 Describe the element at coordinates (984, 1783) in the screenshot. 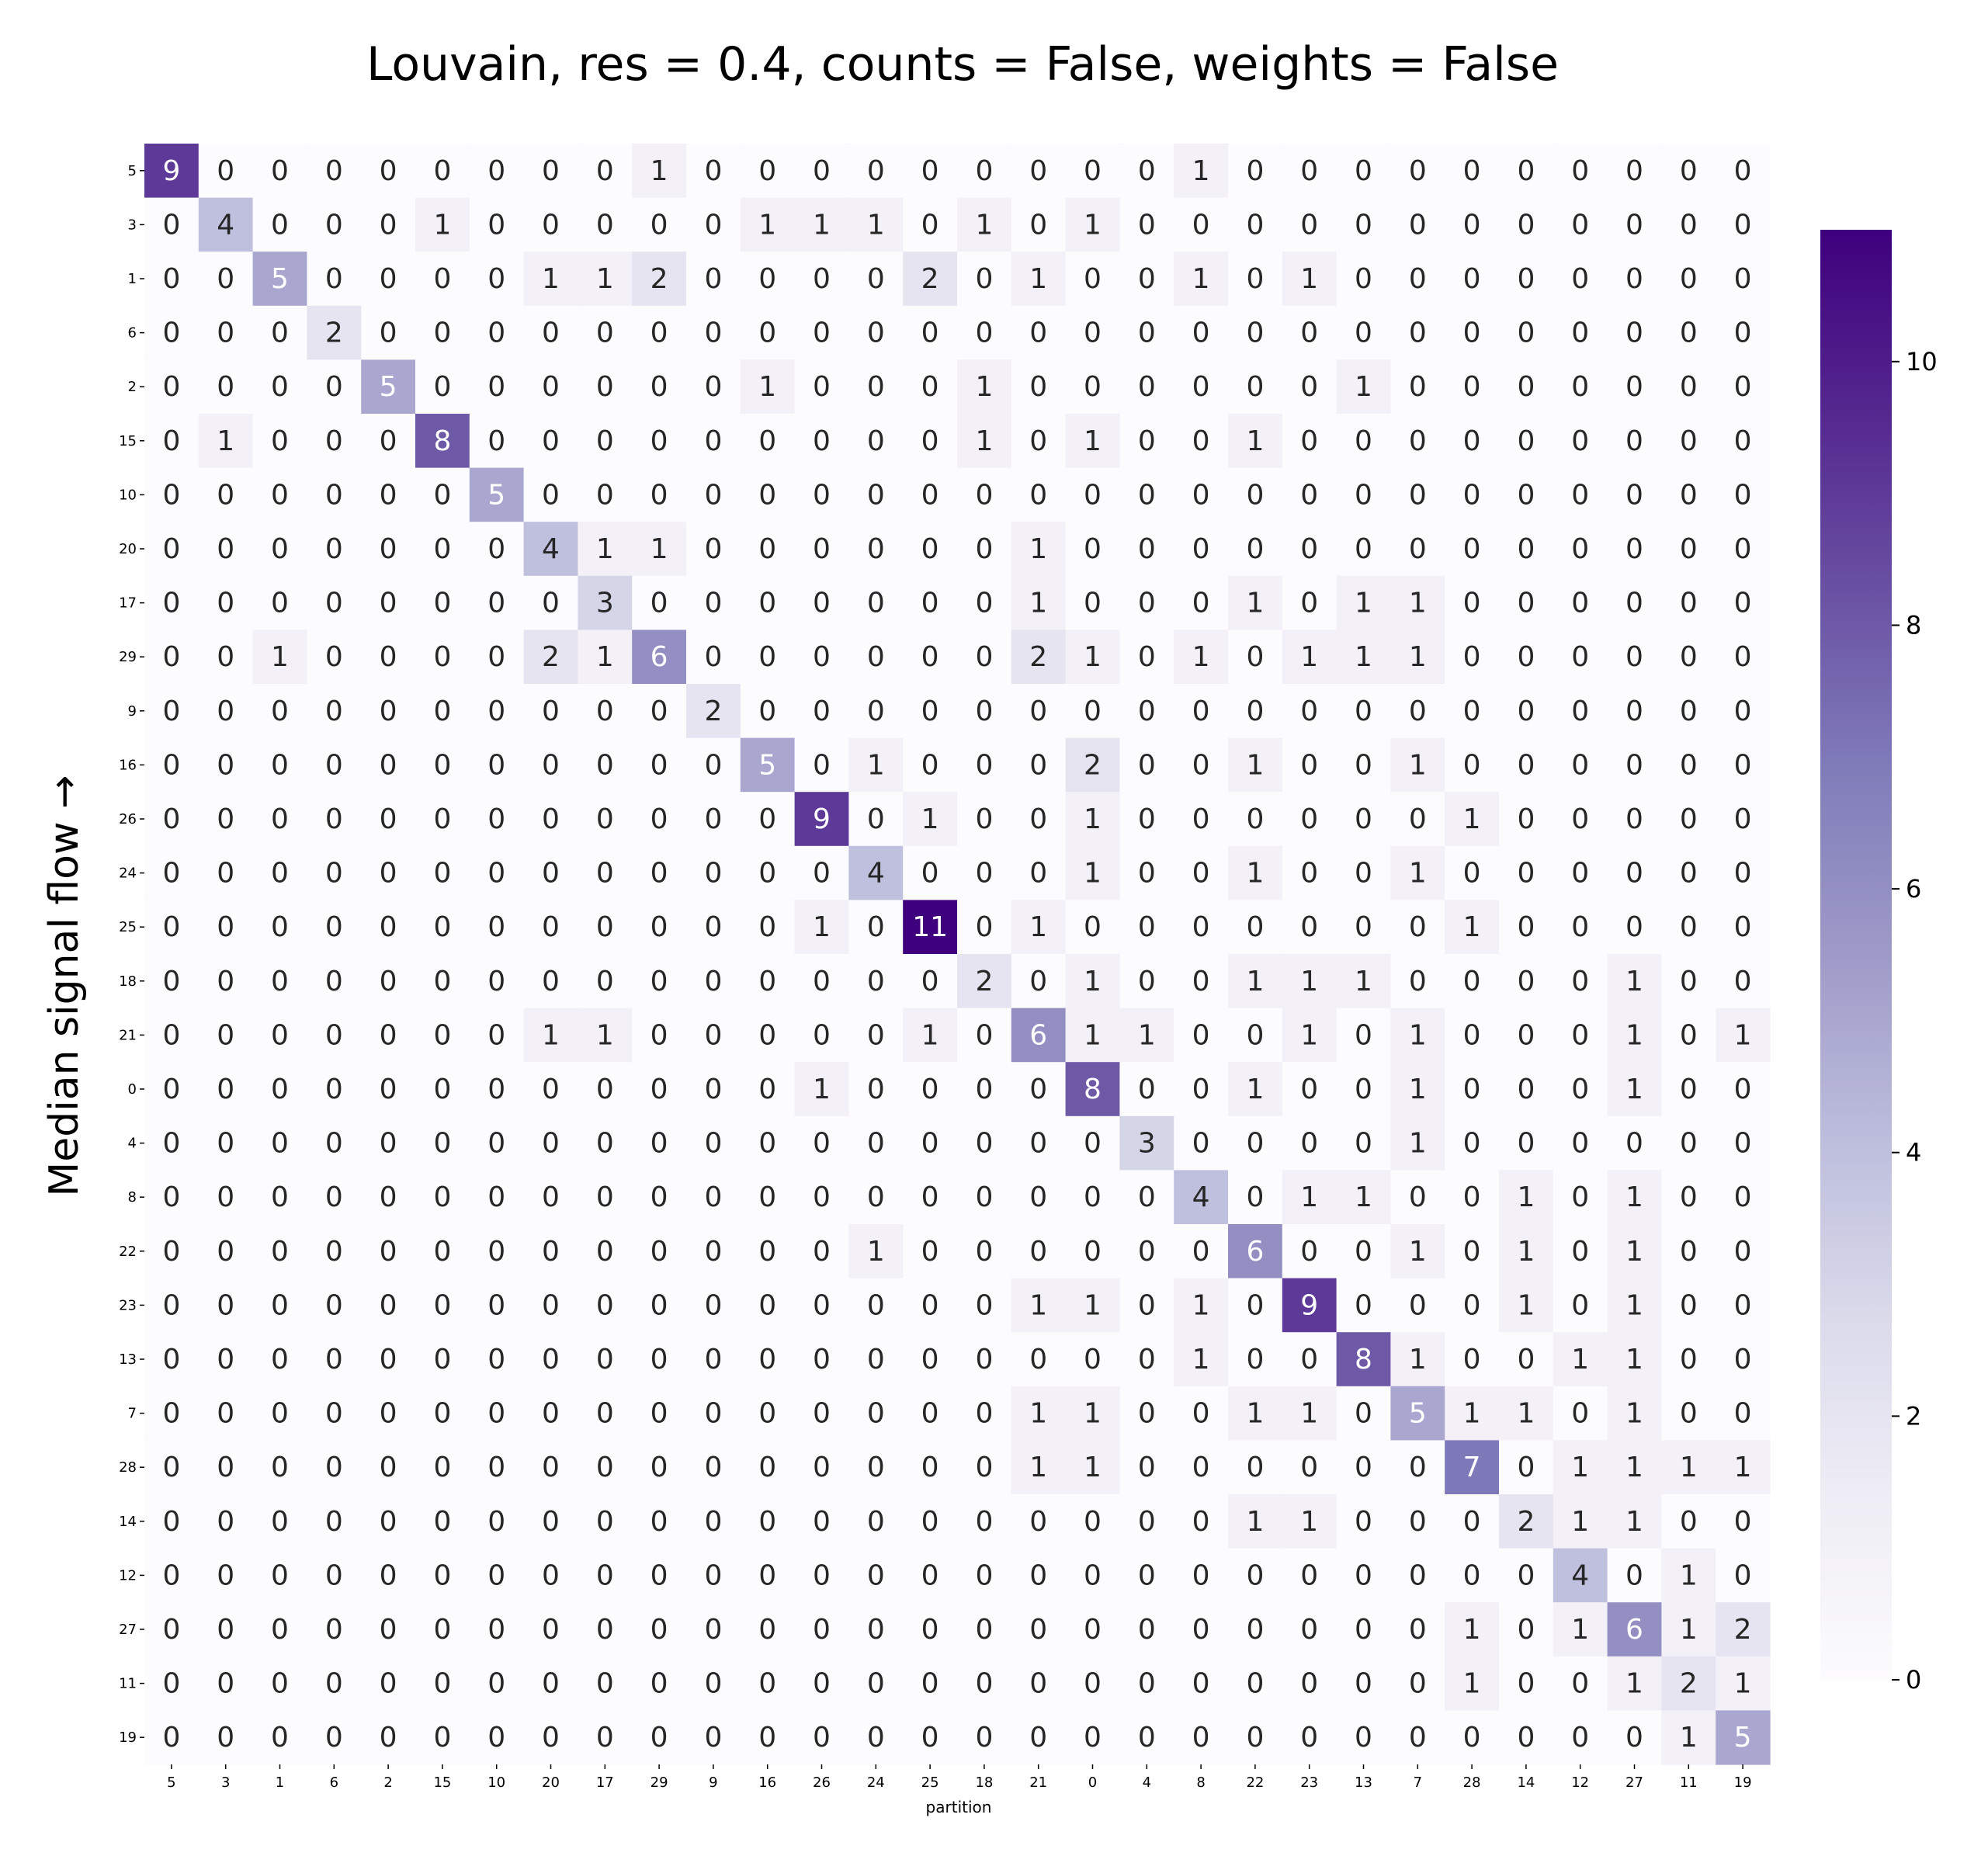

I see `x-tick-label: 18` at that location.